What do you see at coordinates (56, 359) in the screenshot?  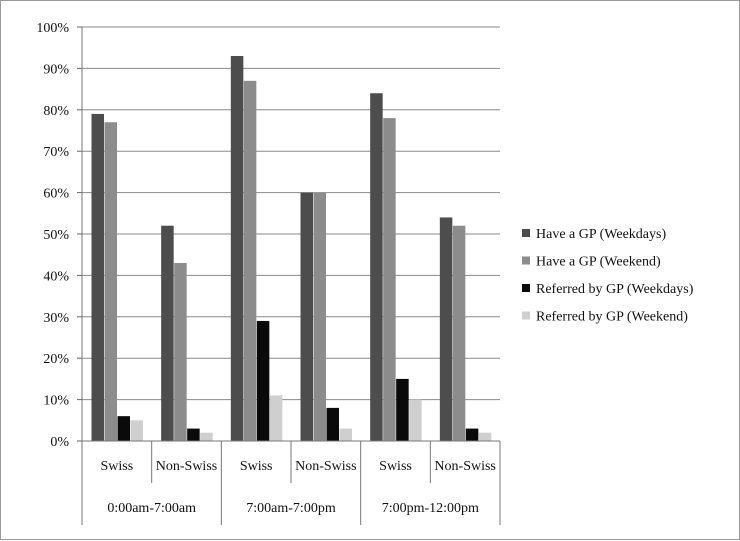 I see `y-tick-label: 20%` at bounding box center [56, 359].